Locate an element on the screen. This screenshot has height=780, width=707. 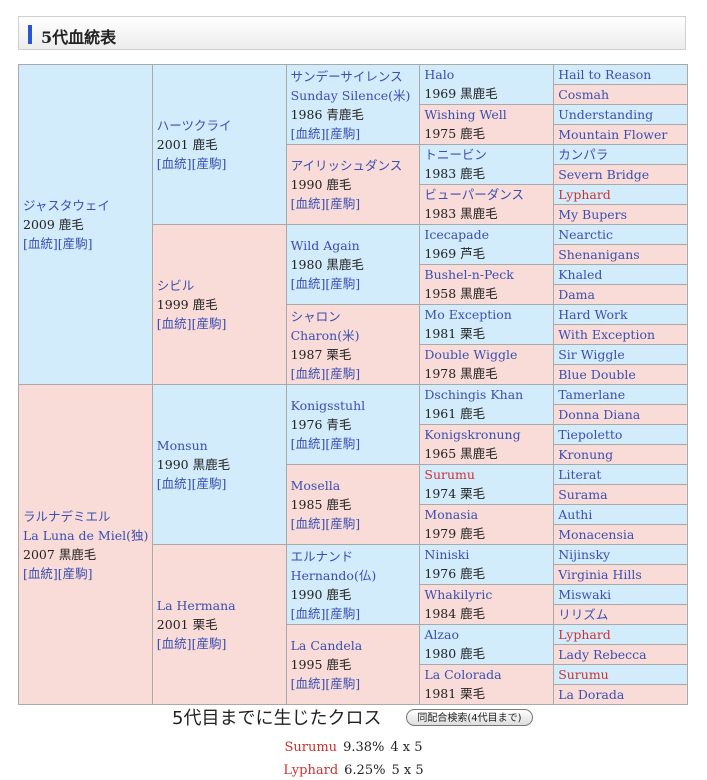
horse-name-link: Mountain Flower is located at coordinates (613, 134).